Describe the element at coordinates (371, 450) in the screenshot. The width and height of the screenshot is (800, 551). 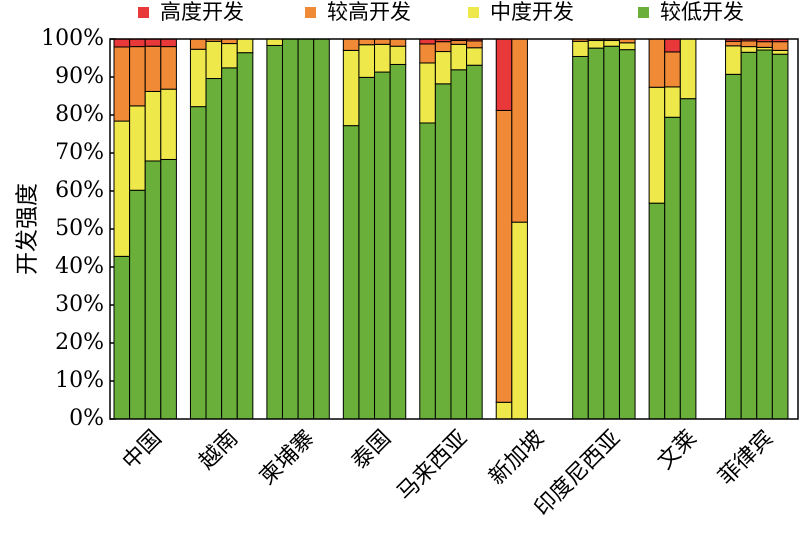
I see `x-category-label: 泰国` at that location.